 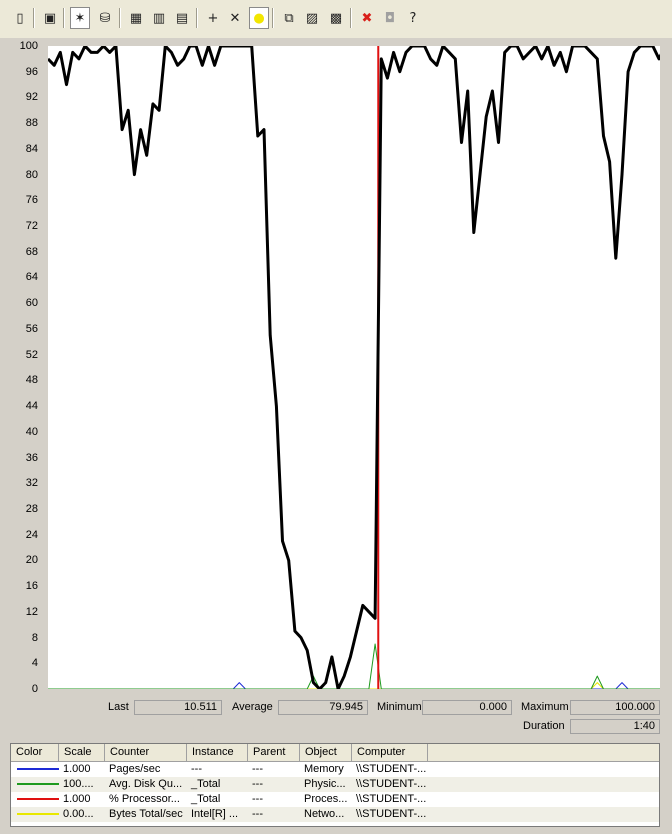 I want to click on view-report-icon: ▤, so click(x=182, y=18).